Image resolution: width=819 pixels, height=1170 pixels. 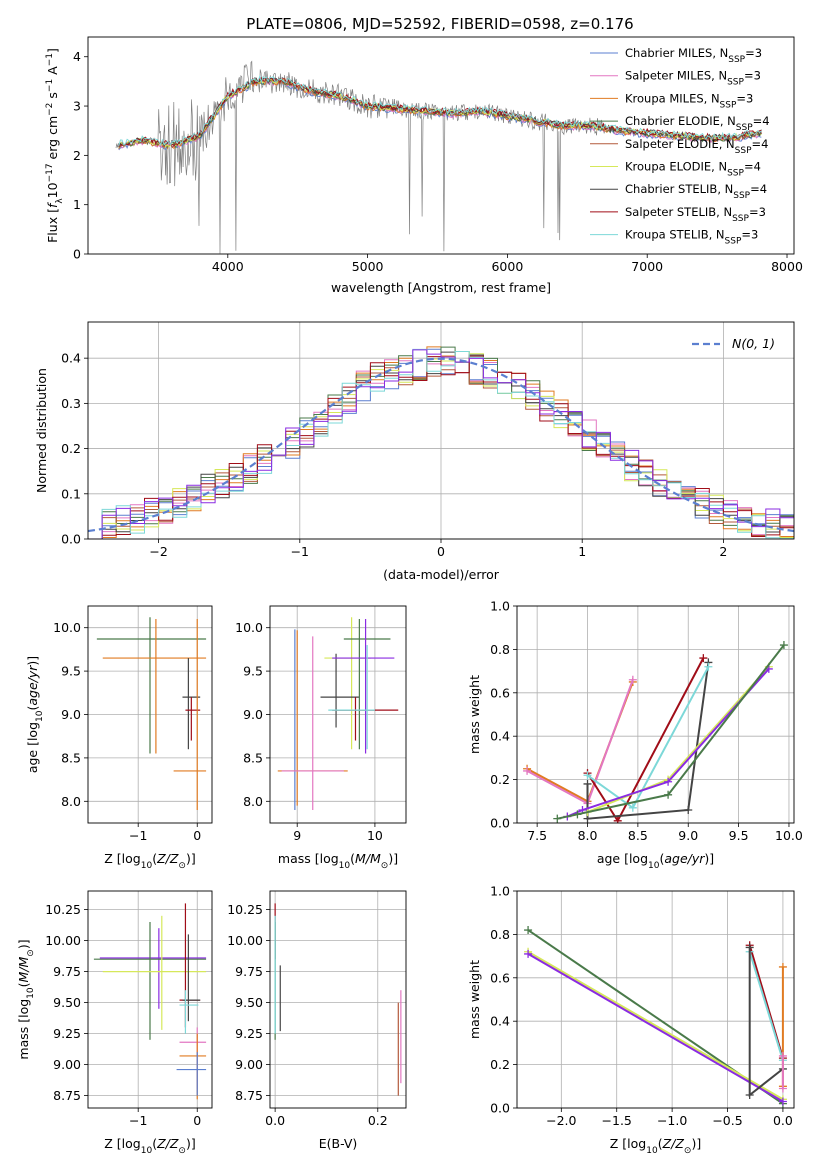 What do you see at coordinates (228, 266) in the screenshot?
I see `x-tick-label: 4000` at bounding box center [228, 266].